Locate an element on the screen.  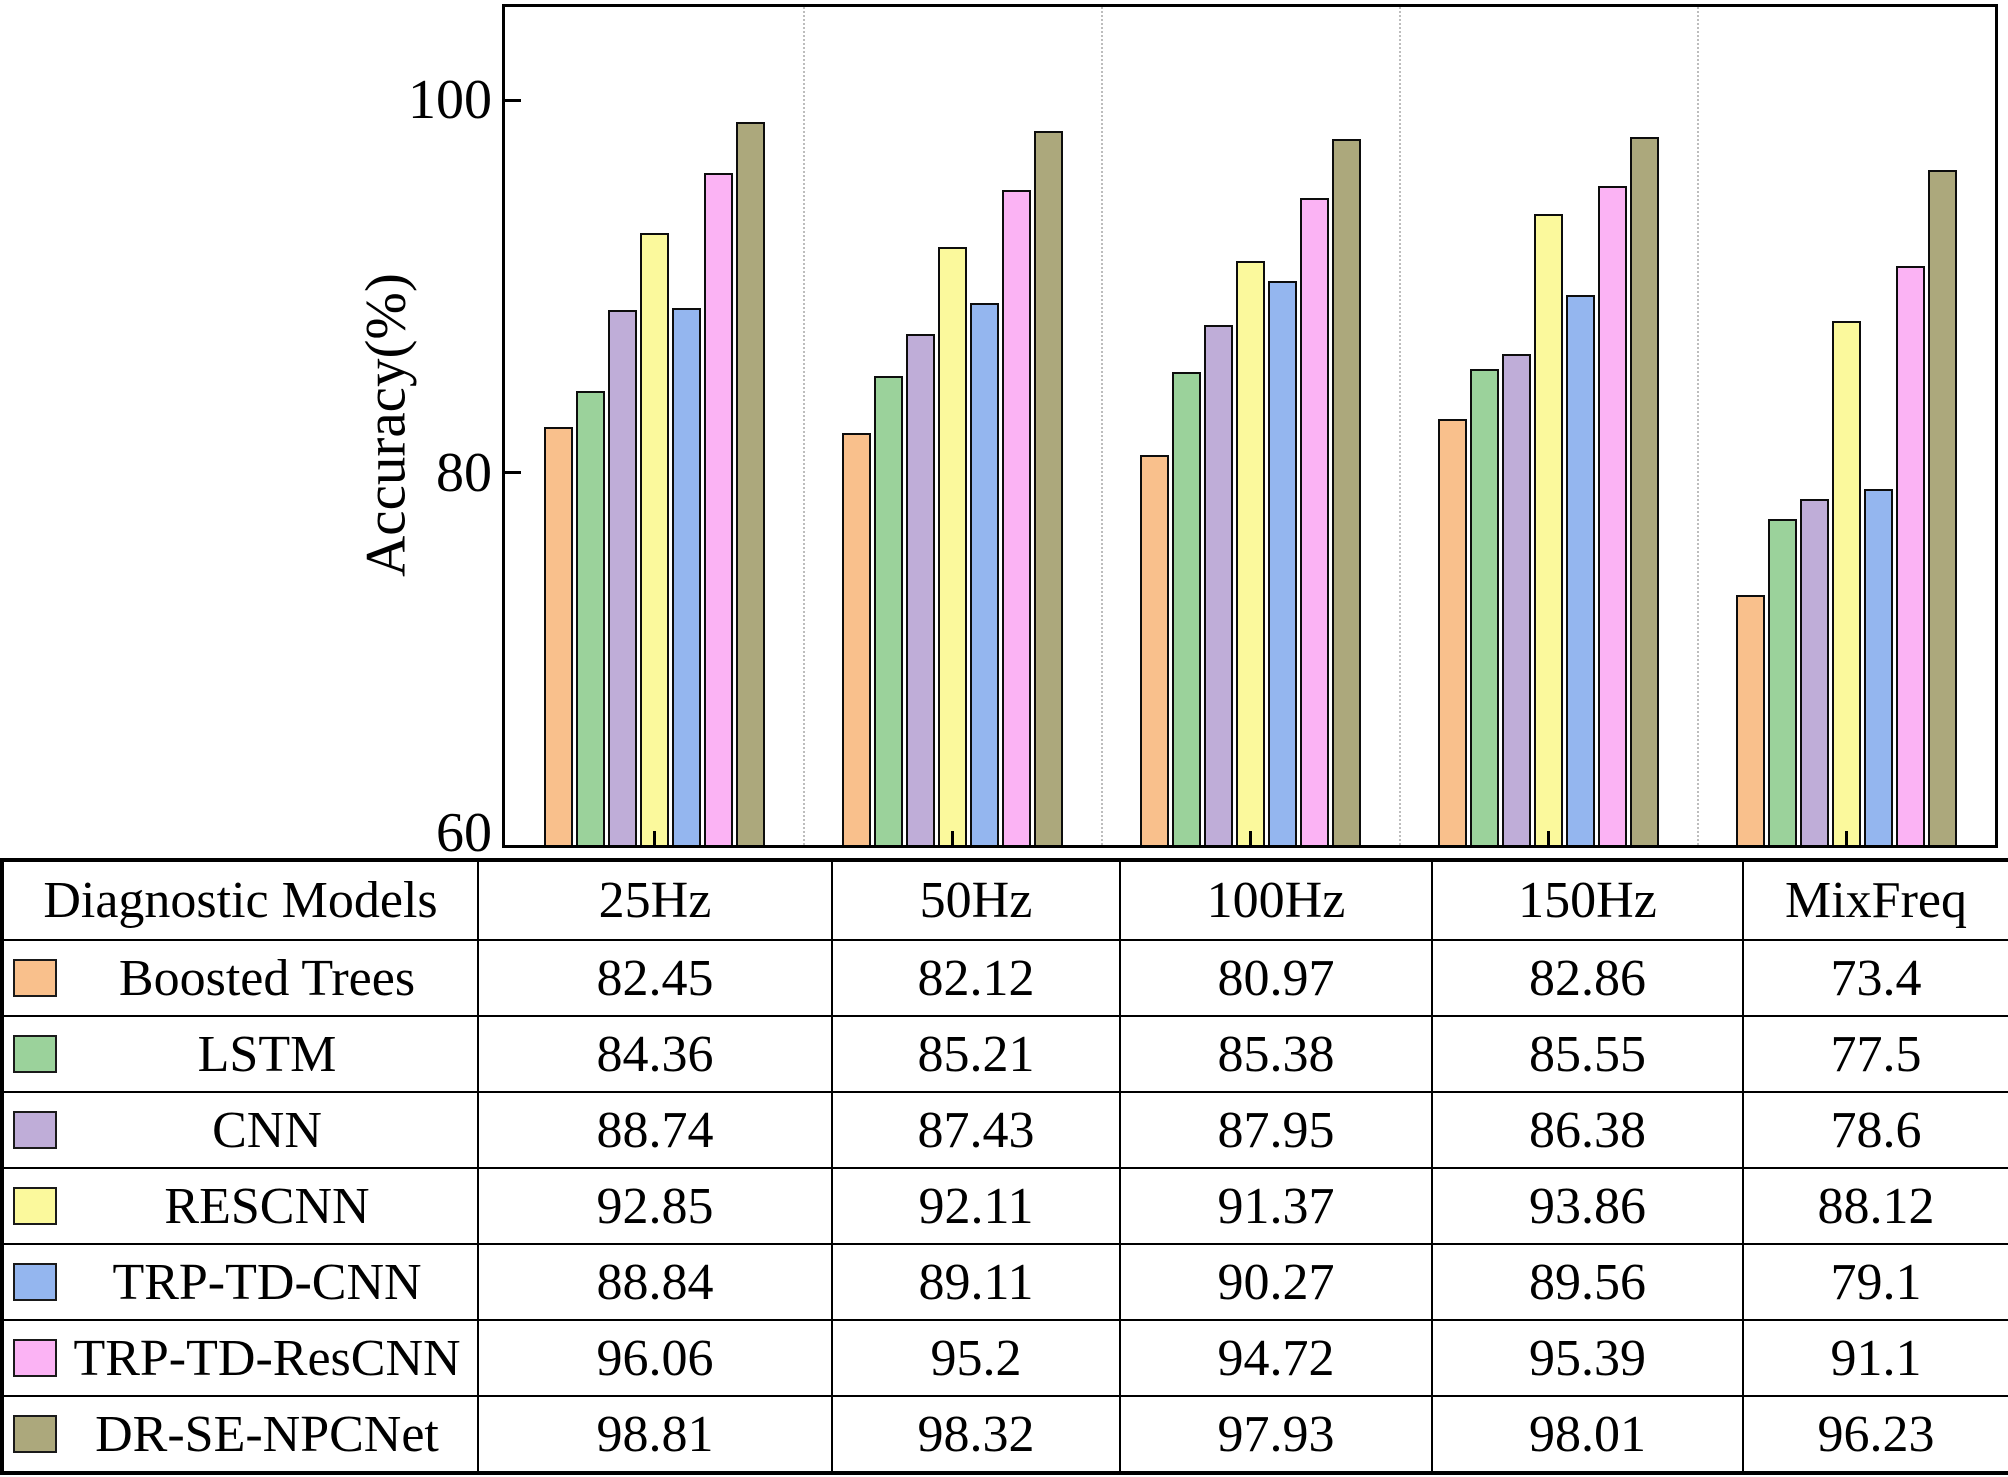
value-cell-Boosted Trees-25Hz: 82.45 is located at coordinates (655, 978).